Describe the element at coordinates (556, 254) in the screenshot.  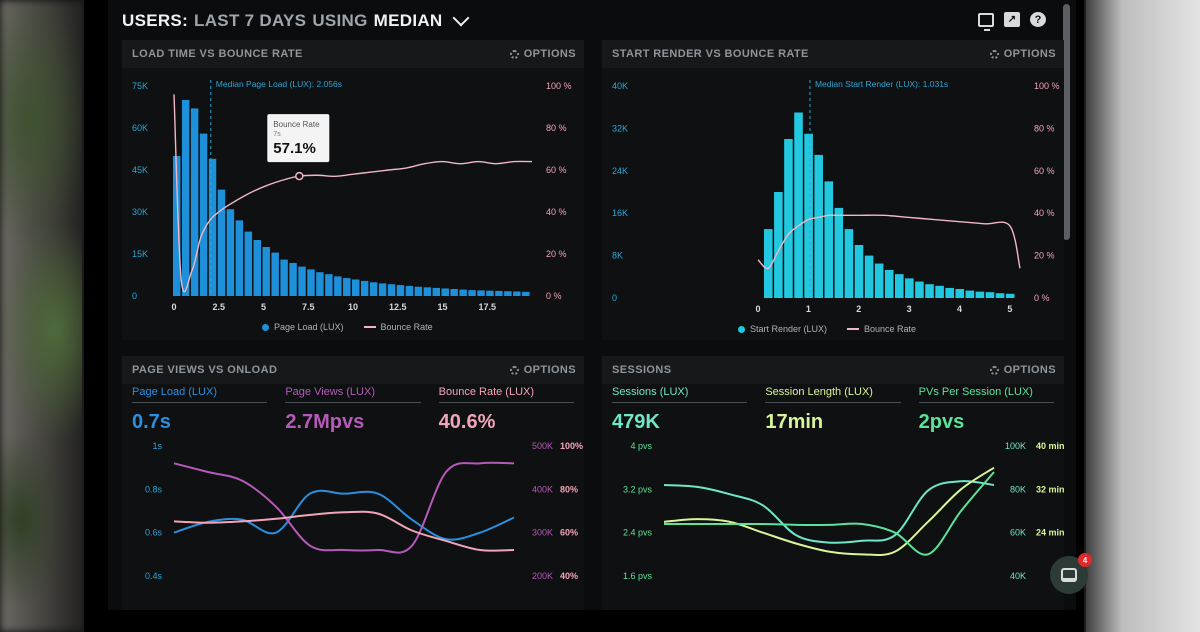
I see `y2-tick-label: 20 %` at that location.